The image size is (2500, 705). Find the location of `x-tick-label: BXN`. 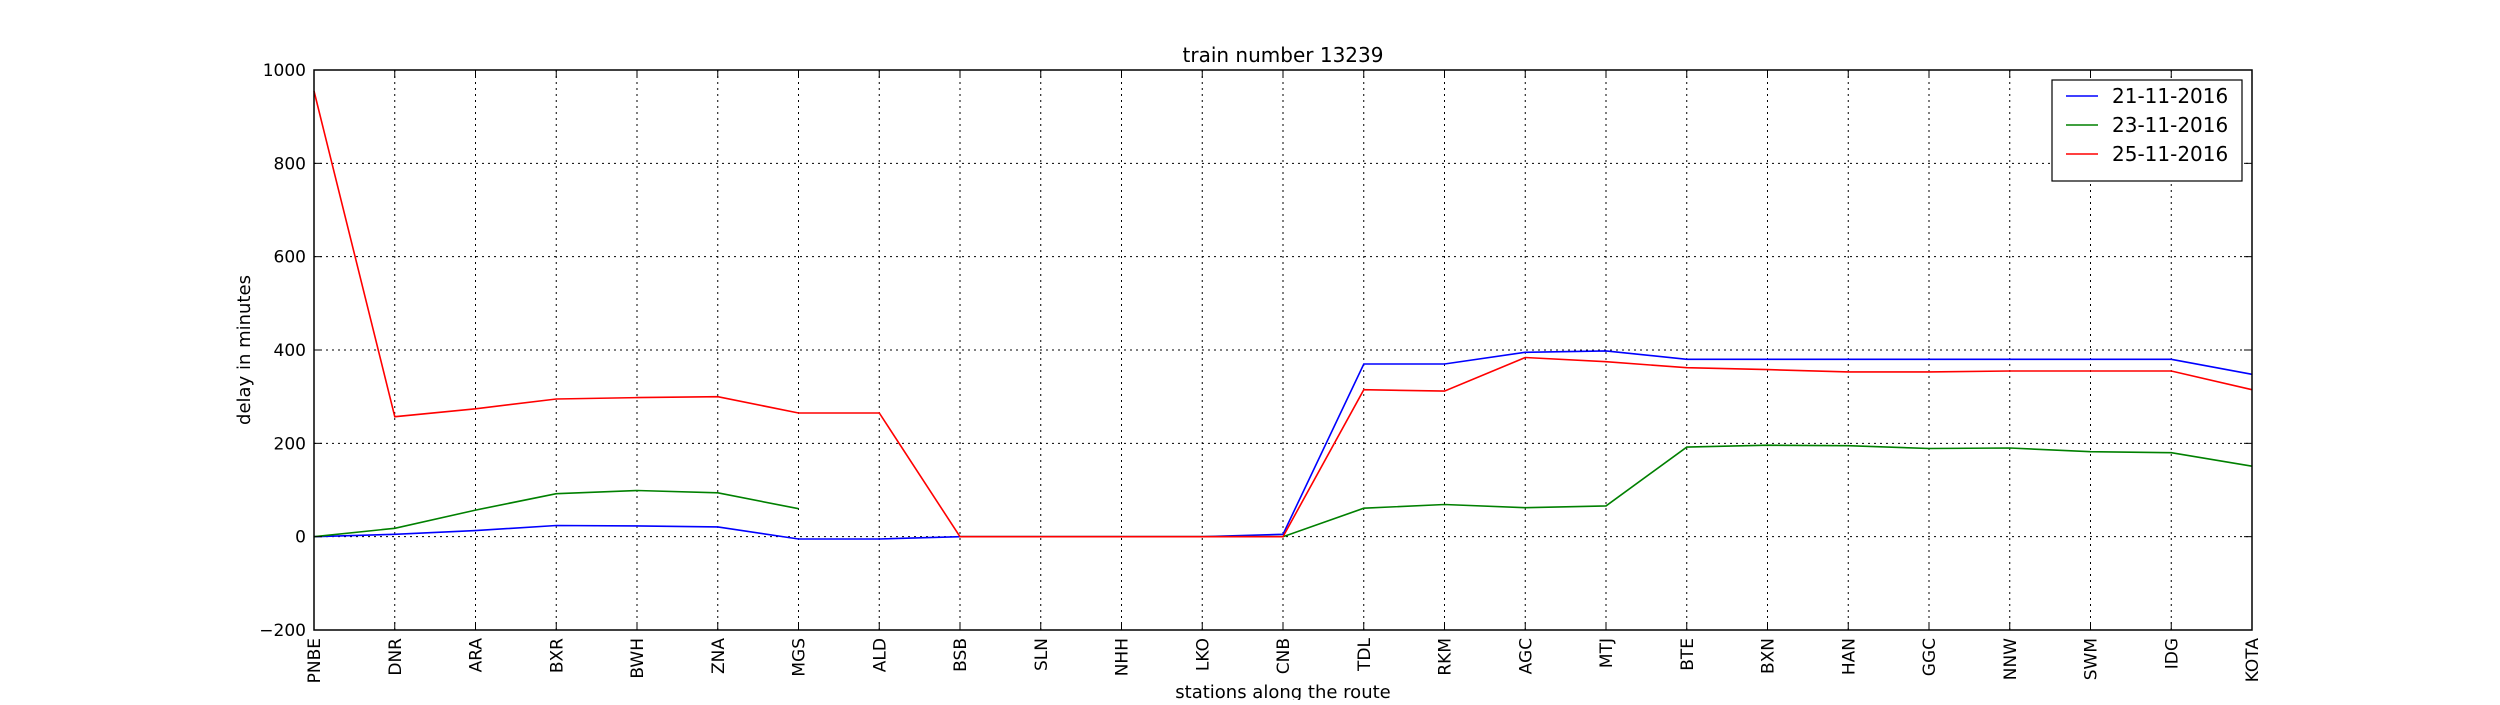

x-tick-label: BXN is located at coordinates (1769, 656).